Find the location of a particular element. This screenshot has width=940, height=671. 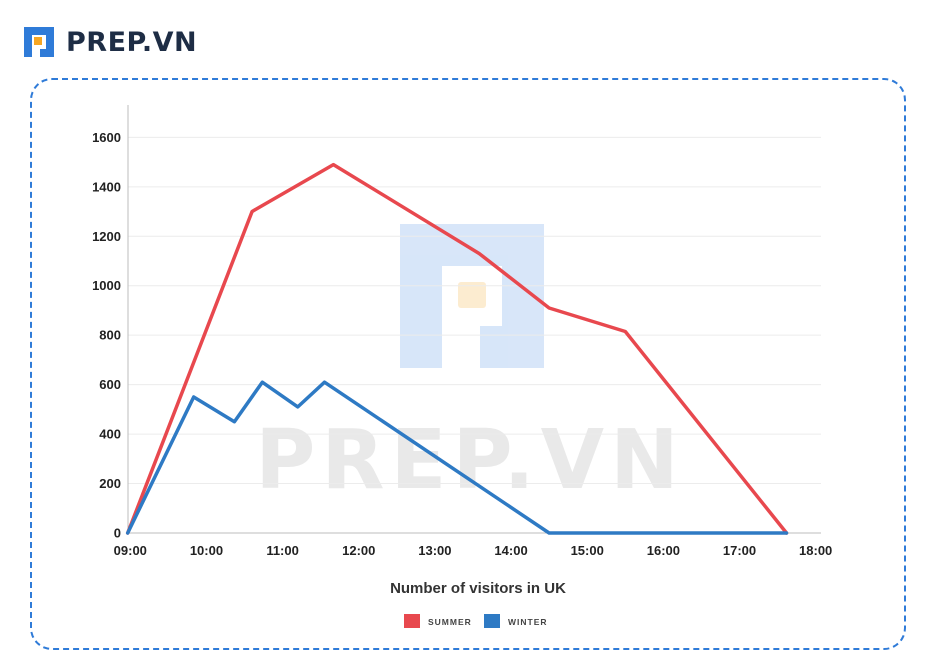

y-tick-label: 1400 is located at coordinates (106, 186).